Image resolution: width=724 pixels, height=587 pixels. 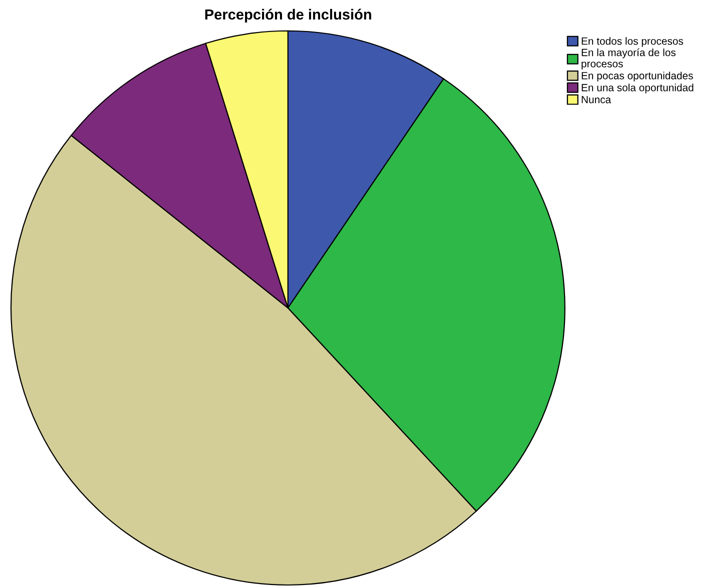 What do you see at coordinates (597, 100) in the screenshot?
I see `legend-label: Nunca` at bounding box center [597, 100].